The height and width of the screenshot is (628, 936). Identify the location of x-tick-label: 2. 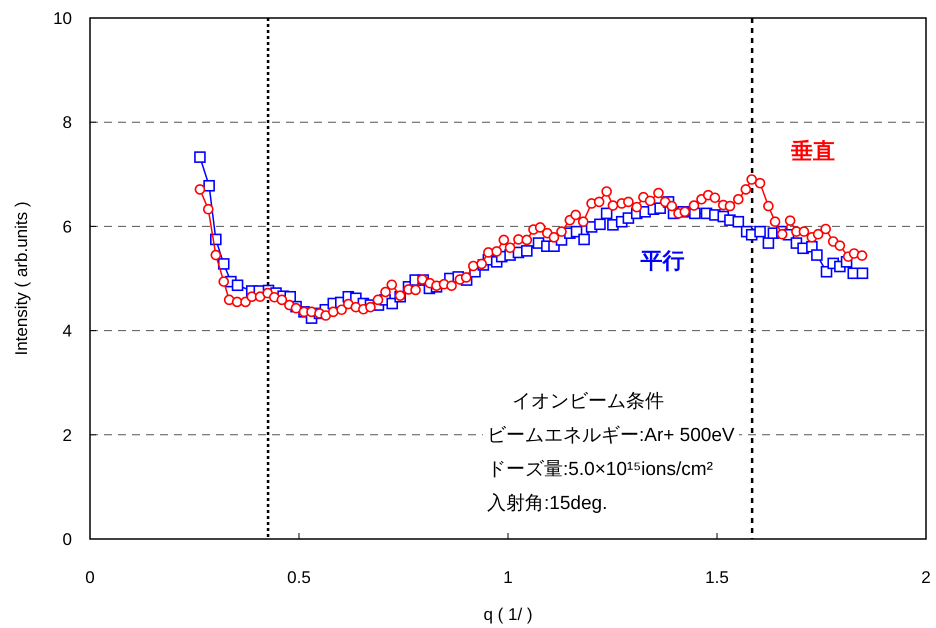
(926, 577).